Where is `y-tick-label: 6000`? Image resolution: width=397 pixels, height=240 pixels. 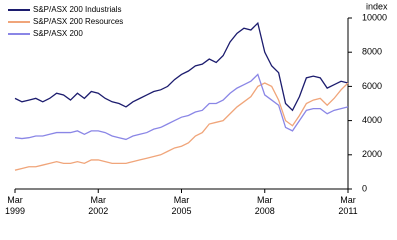
y-tick-label: 6000 is located at coordinates (372, 86).